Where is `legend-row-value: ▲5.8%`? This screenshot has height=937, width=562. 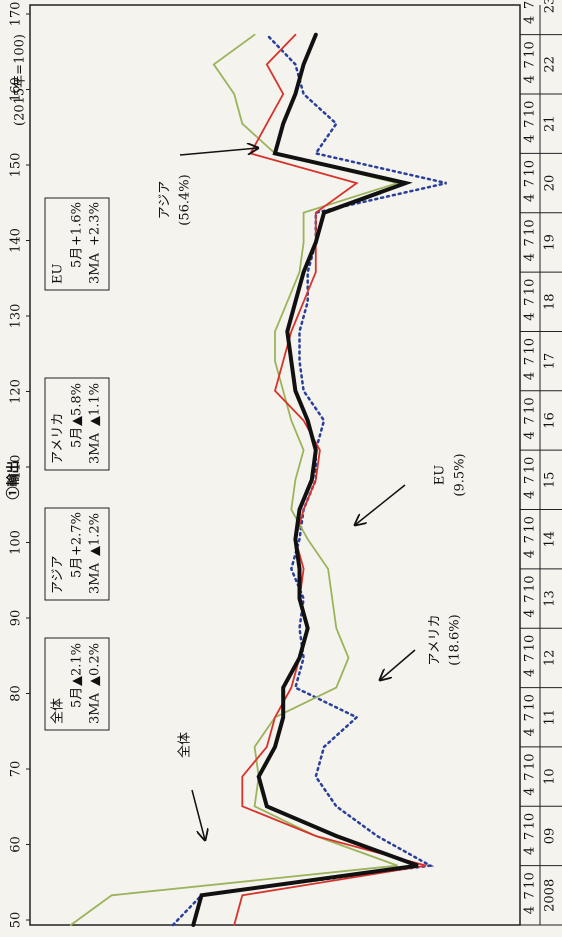
legend-row-value: ▲5.8% is located at coordinates (77, 404).